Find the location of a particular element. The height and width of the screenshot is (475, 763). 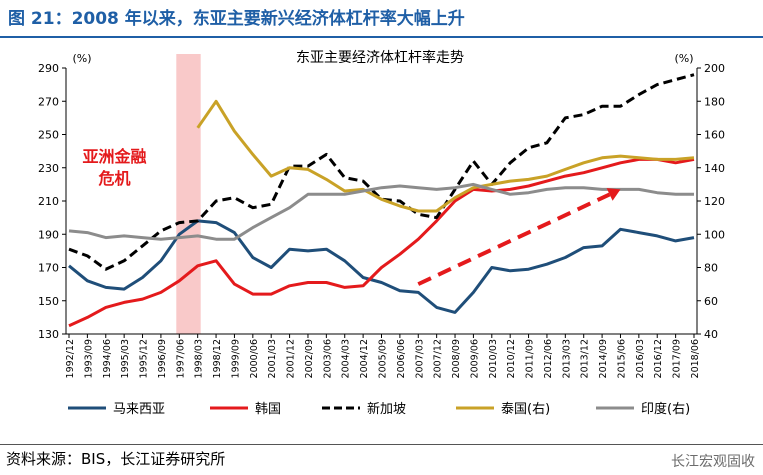

x-tick-label: 2008/09 is located at coordinates (456, 358).